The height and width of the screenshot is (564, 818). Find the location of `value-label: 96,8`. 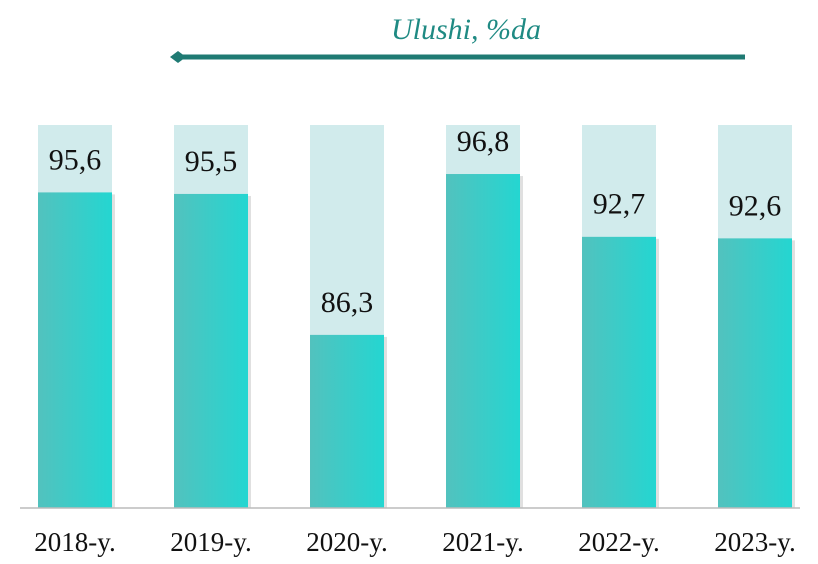

value-label: 96,8 is located at coordinates (483, 141).